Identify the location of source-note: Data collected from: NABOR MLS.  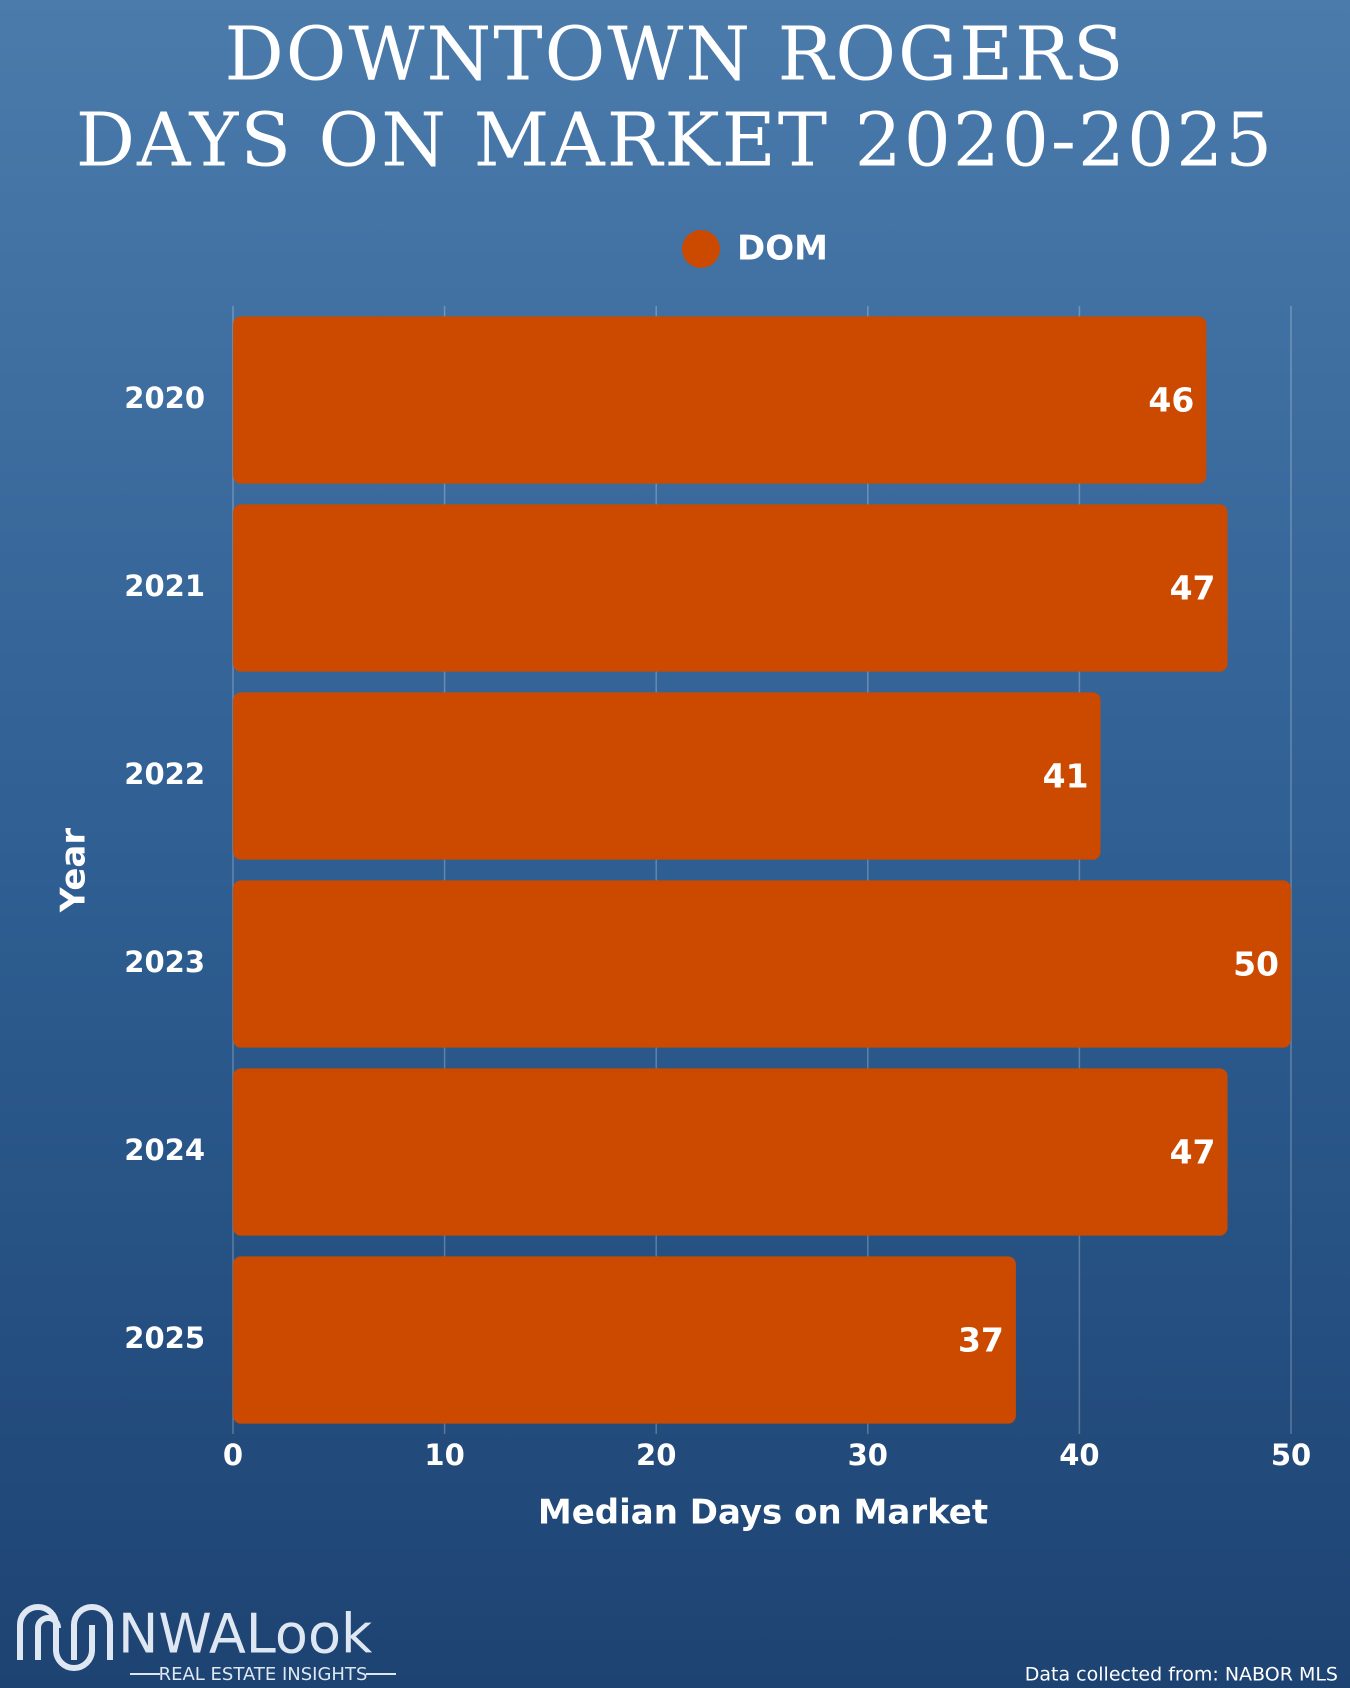
(1181, 1675).